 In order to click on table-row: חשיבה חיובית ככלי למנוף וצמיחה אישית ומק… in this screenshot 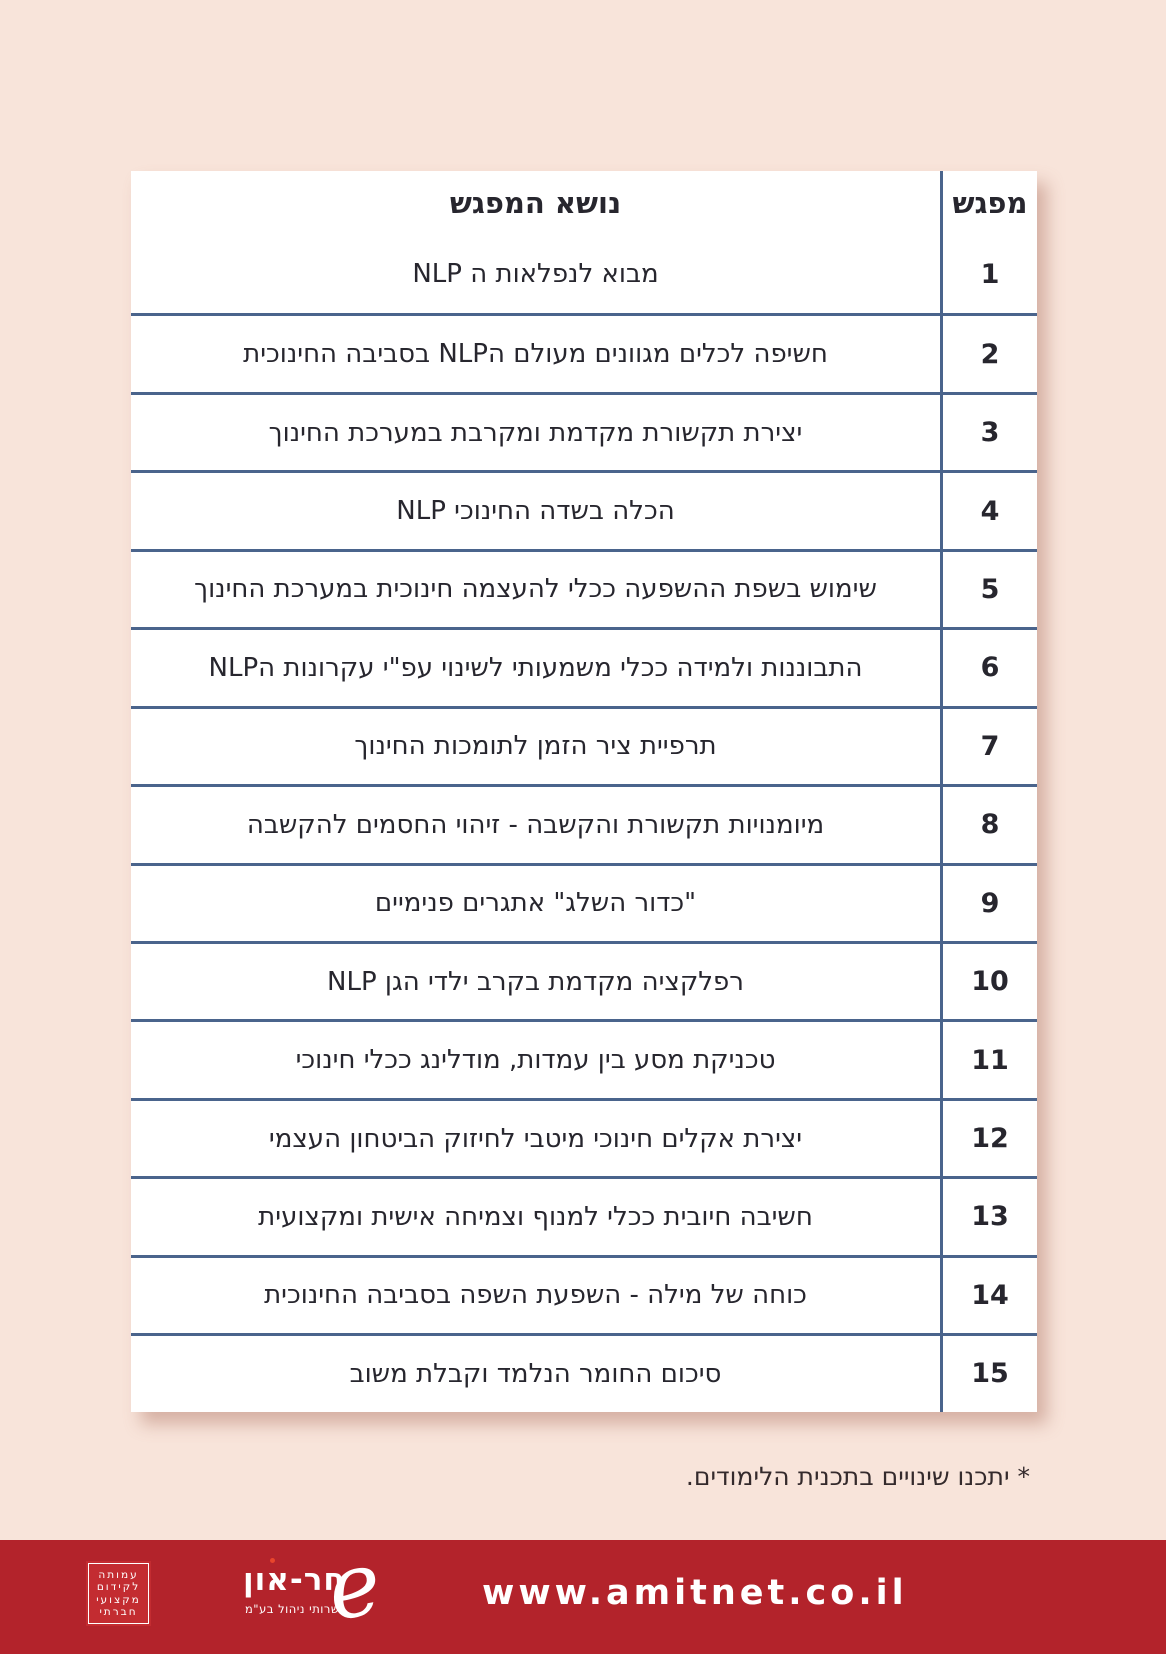, I will do `click(584, 1215)`.